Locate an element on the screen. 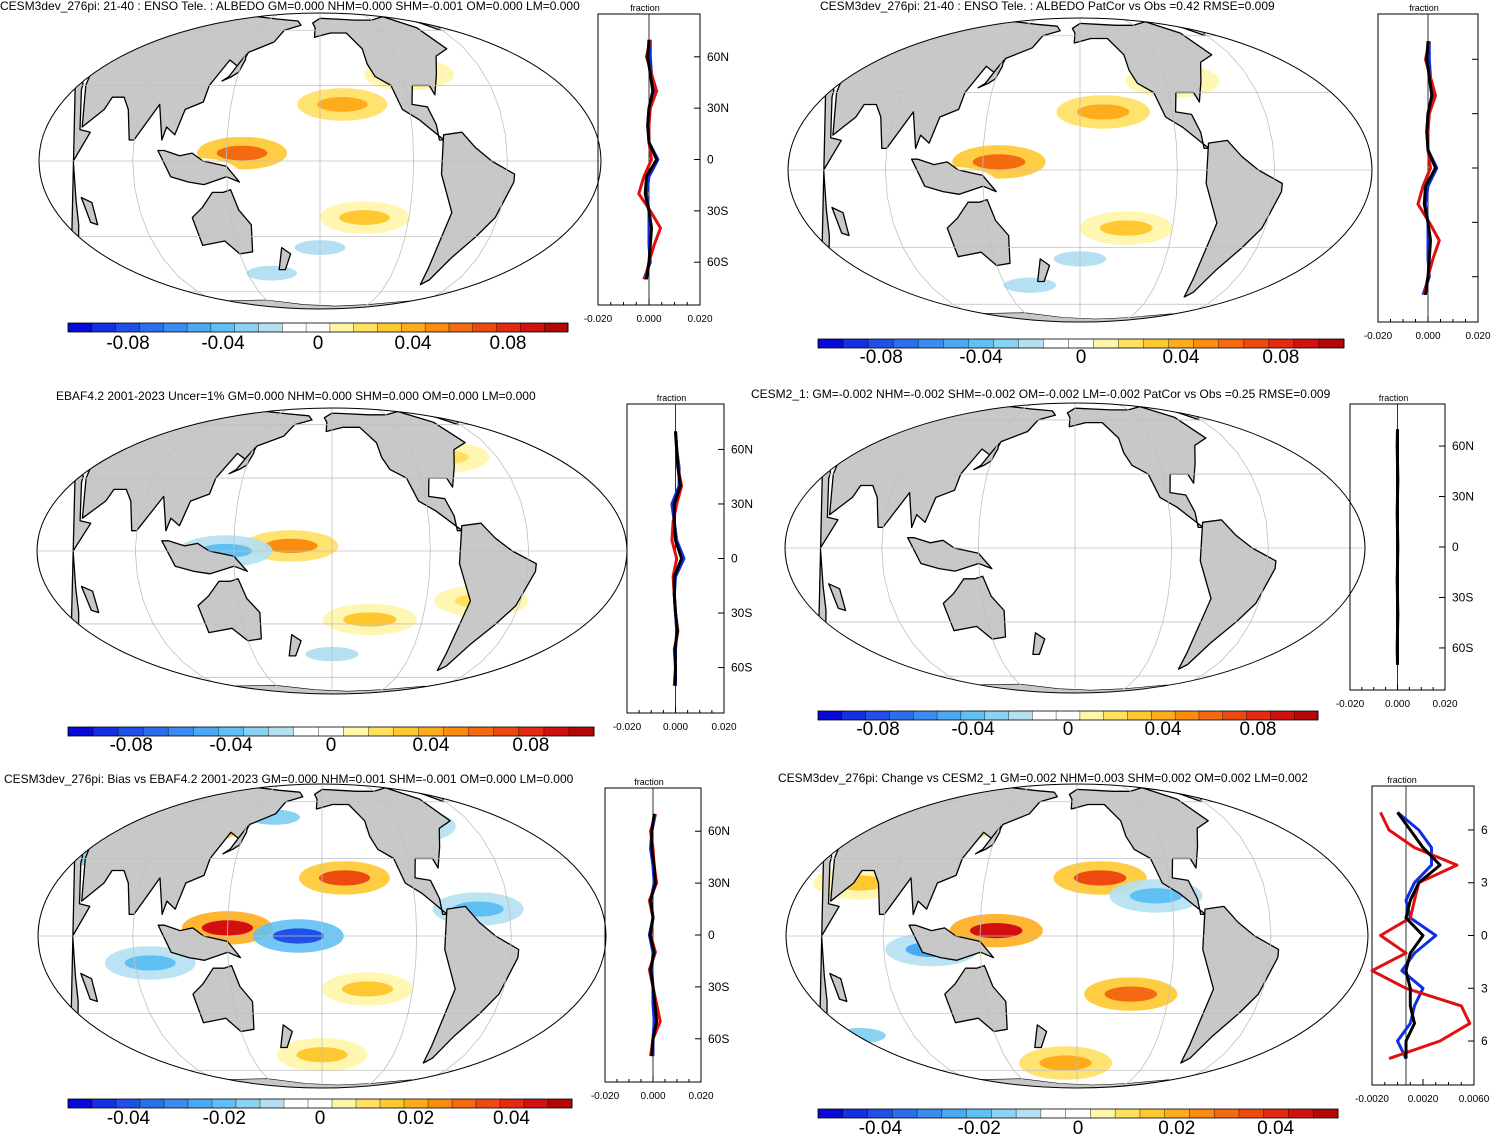  profile-lat-label: 30S is located at coordinates (1462, 597).